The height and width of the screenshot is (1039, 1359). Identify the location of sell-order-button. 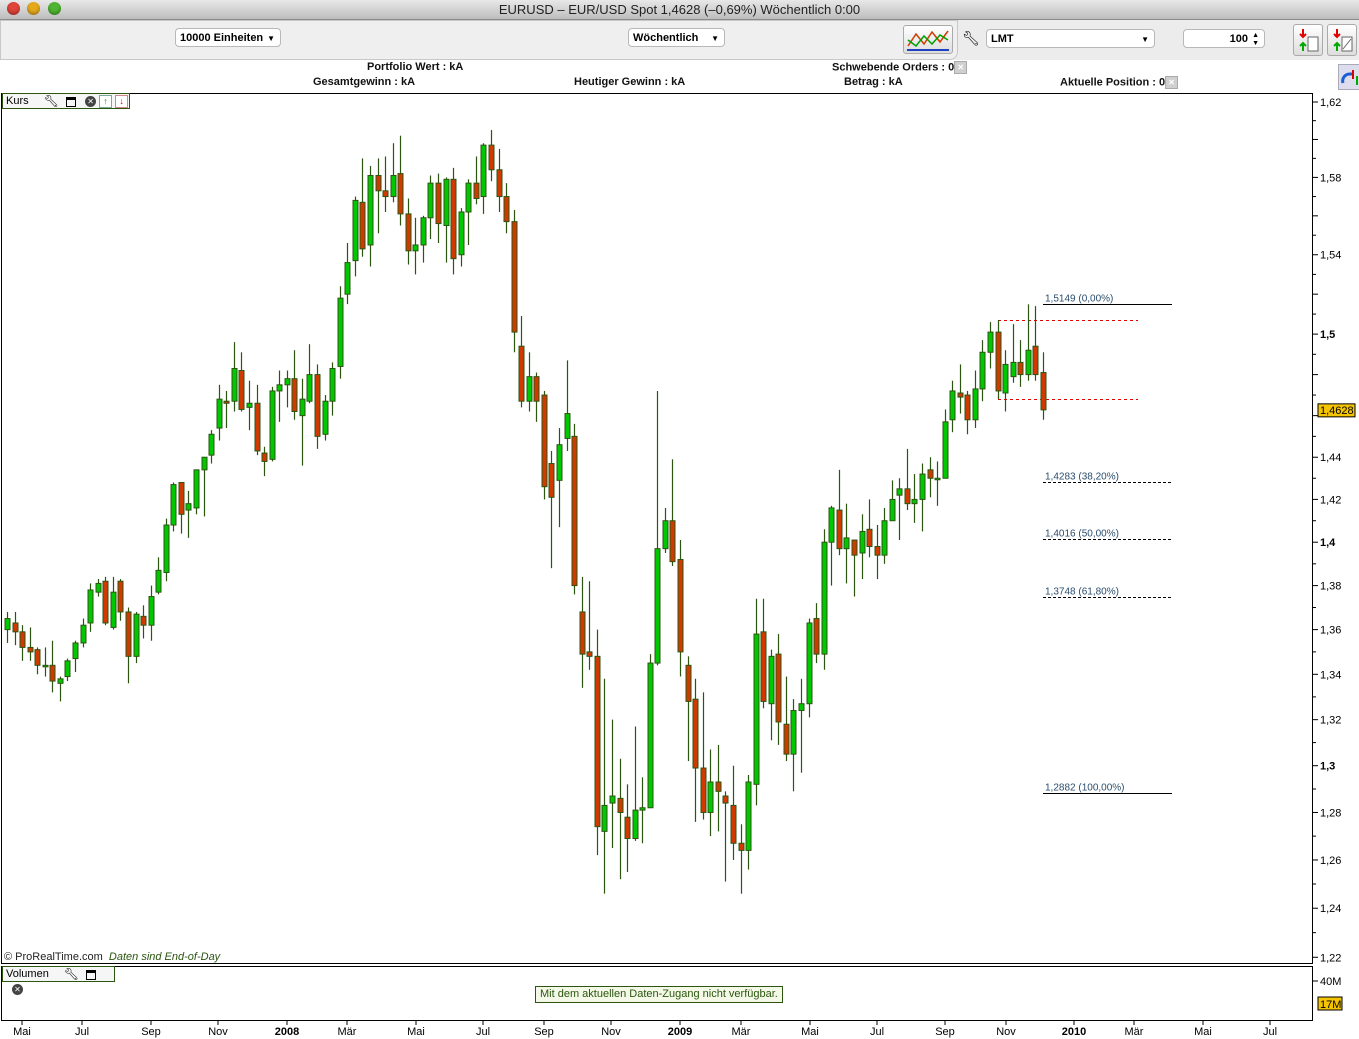
(1342, 40).